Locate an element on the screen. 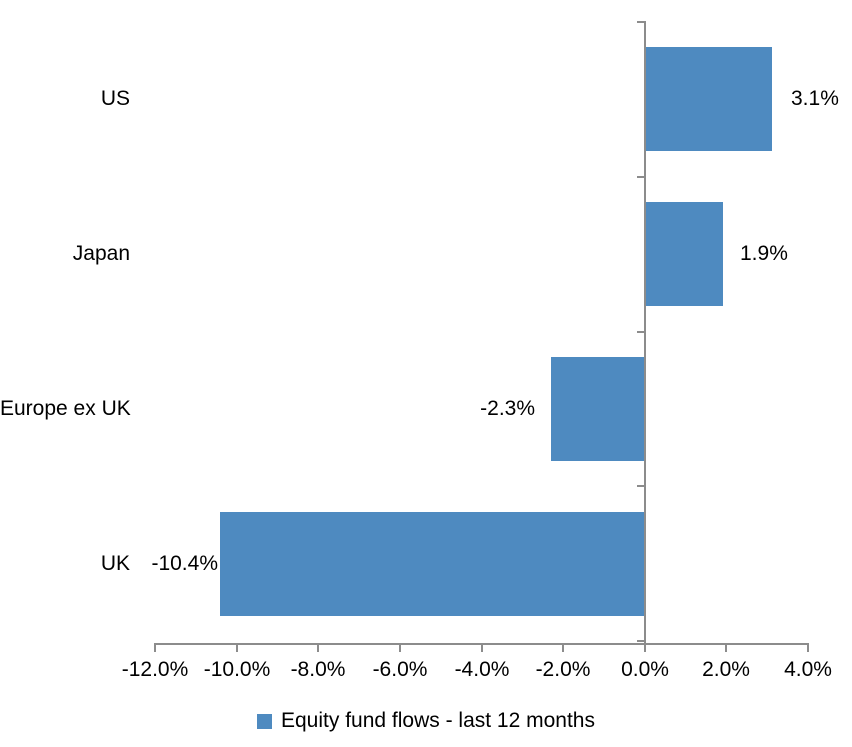  legend: Equity fund flows - last 12 months is located at coordinates (426, 721).